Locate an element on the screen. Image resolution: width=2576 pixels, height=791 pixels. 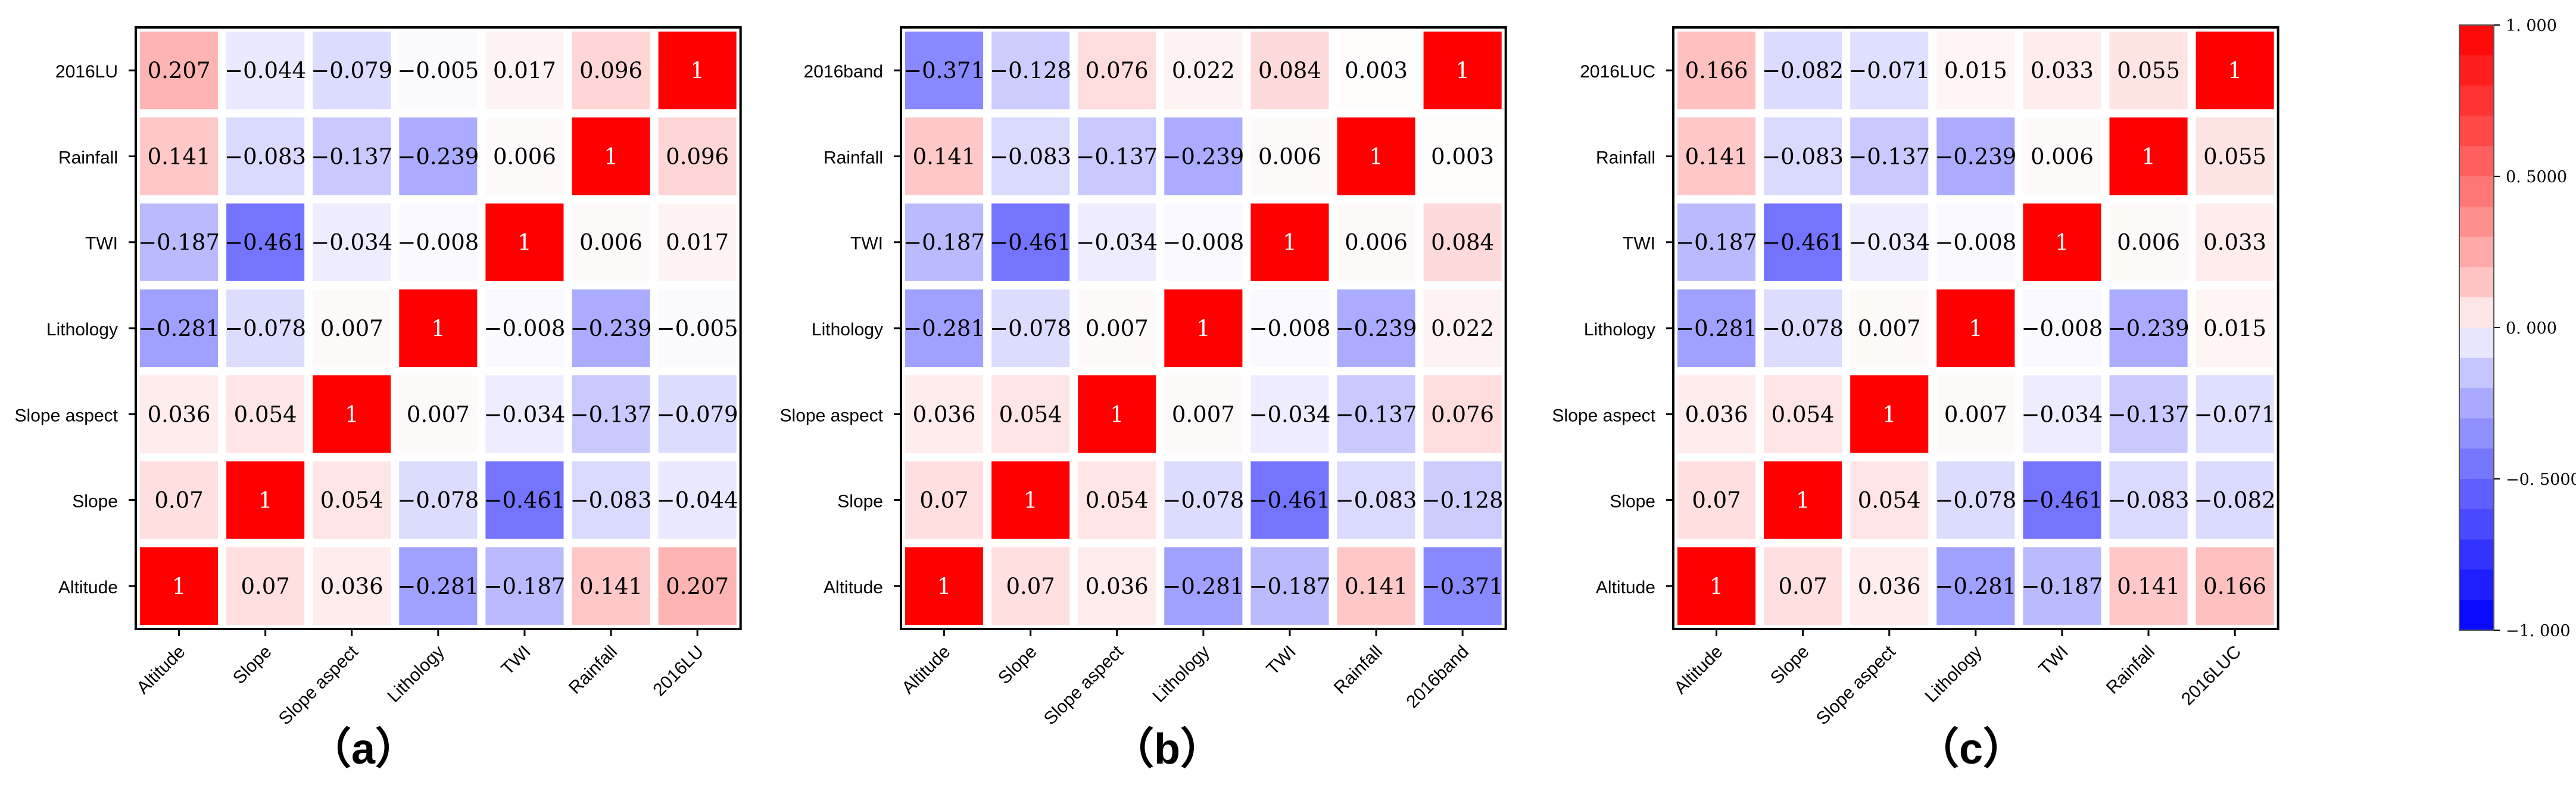
cell-value-label: 0.036 is located at coordinates (1890, 586).